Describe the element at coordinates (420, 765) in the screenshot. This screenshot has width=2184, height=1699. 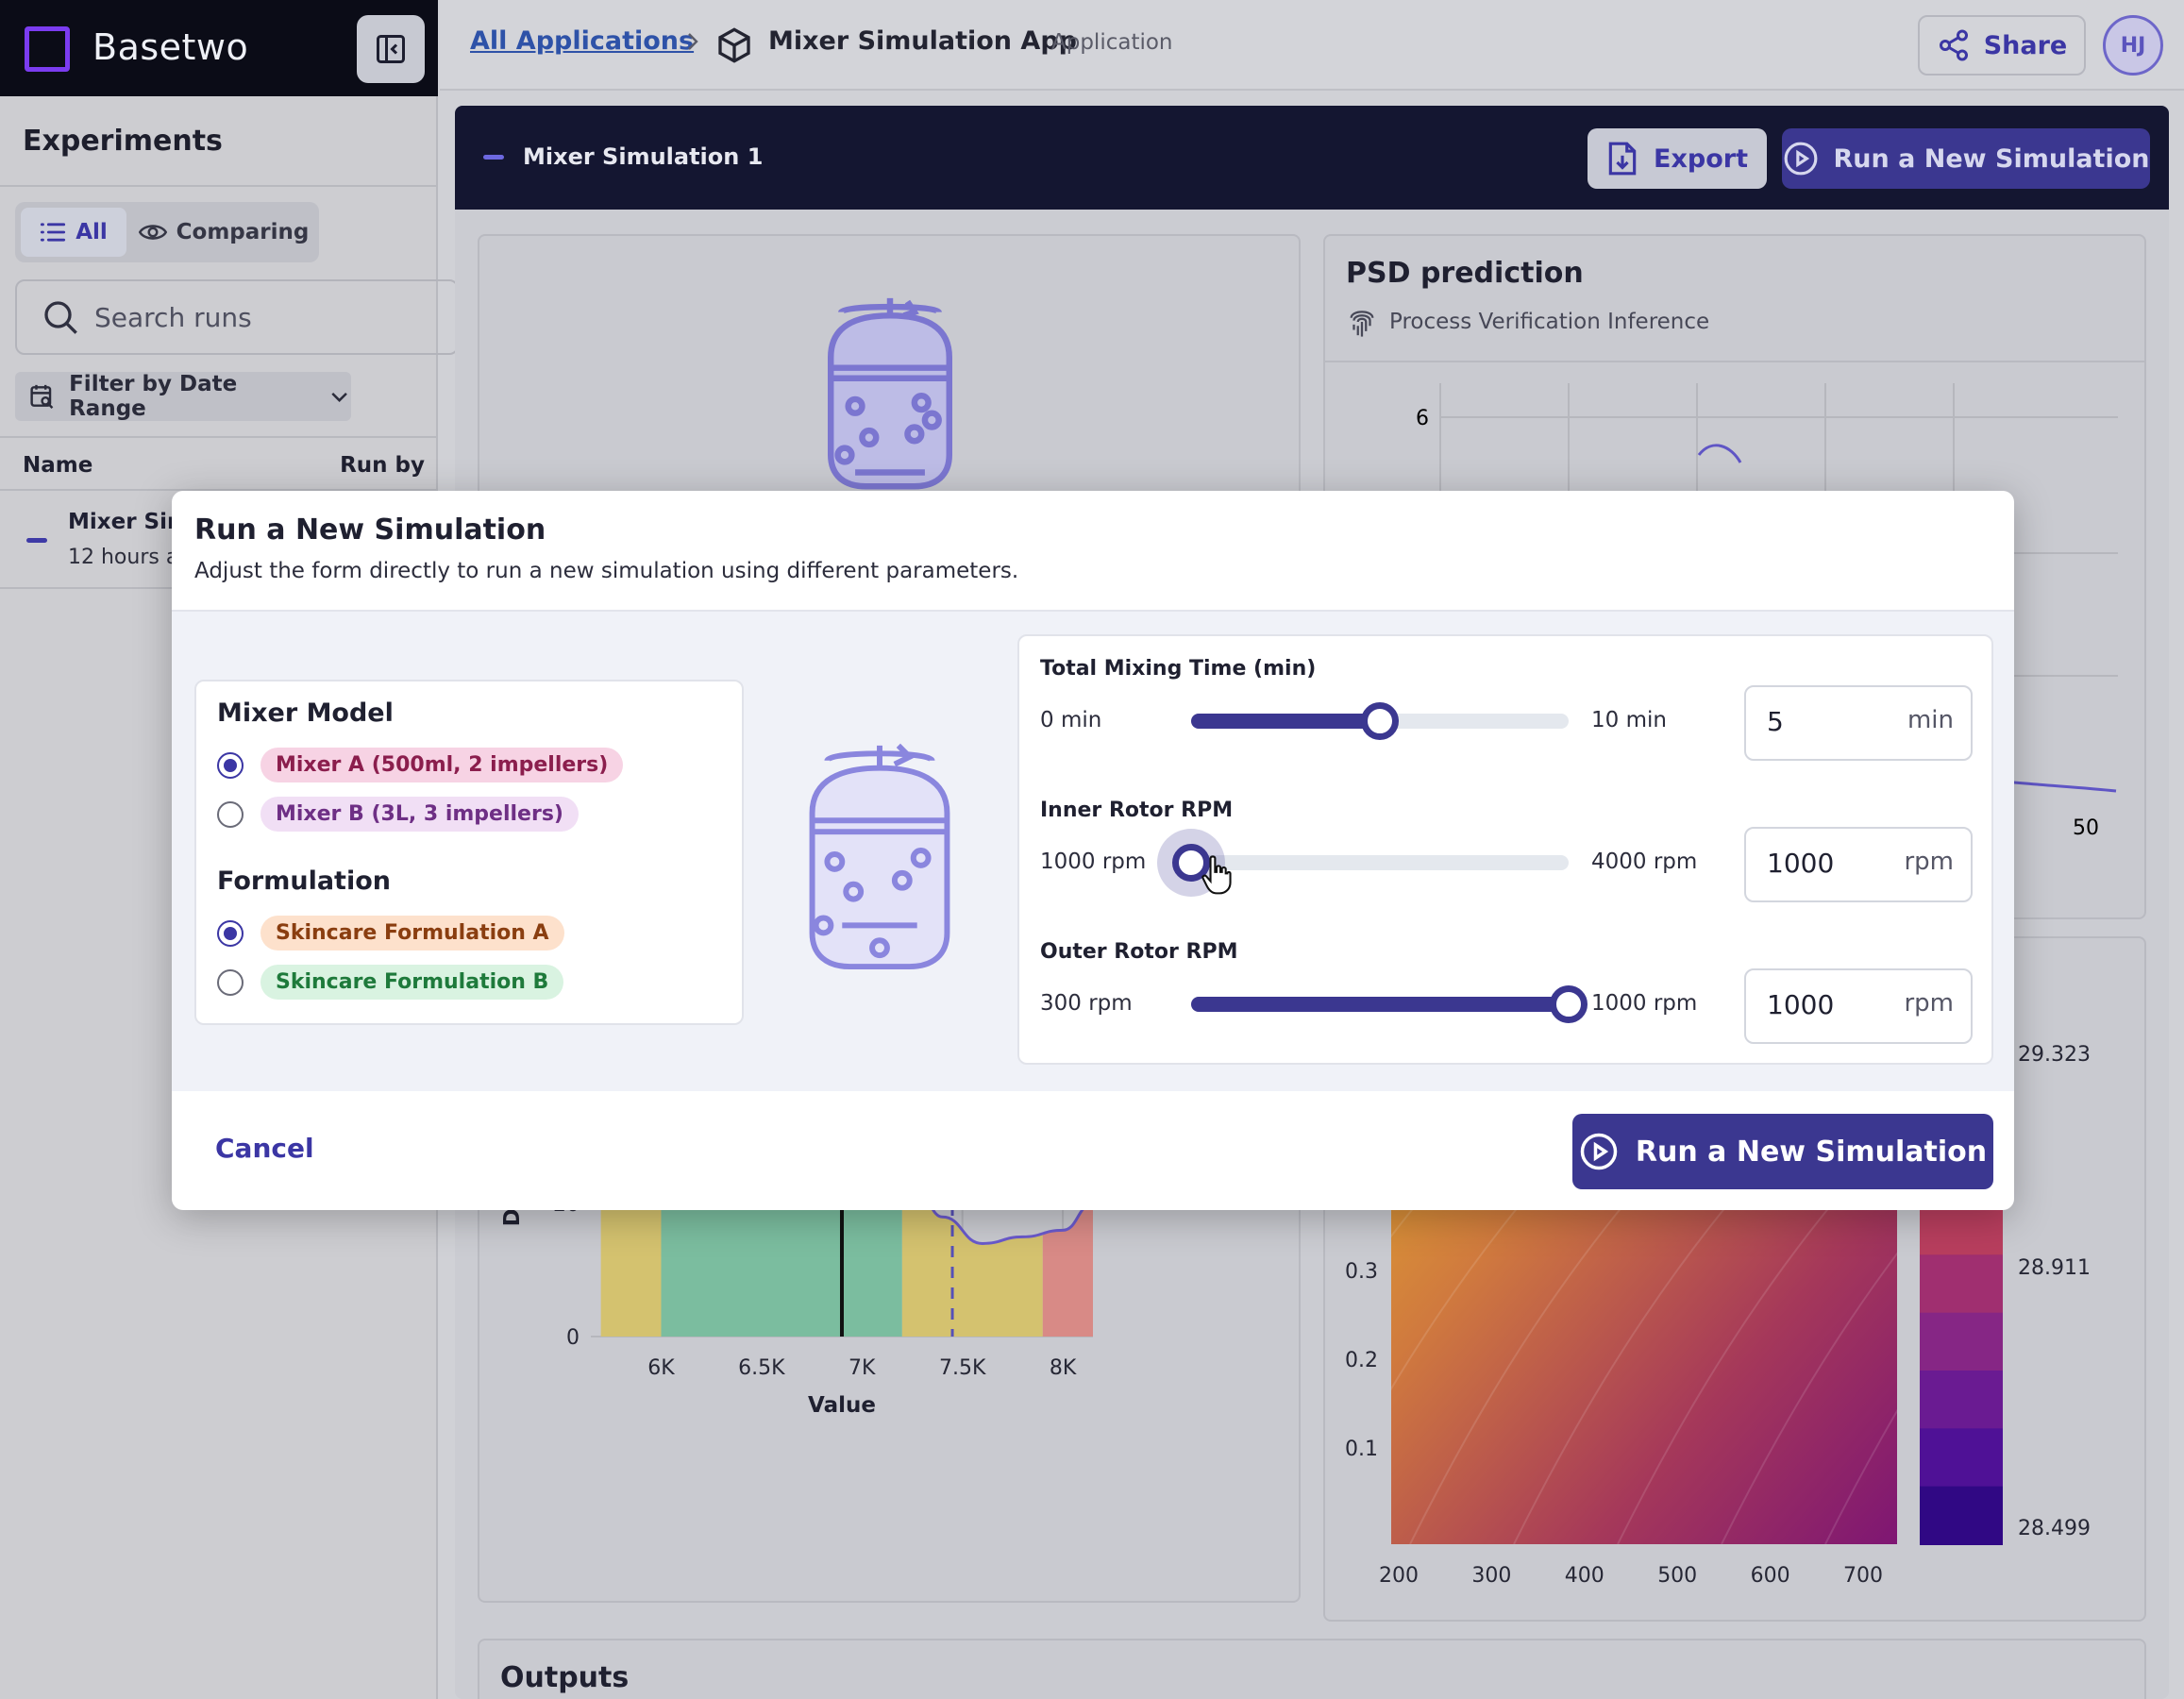
I see `mixer-option-a: Mixer A (500ml, 2 impellers)` at that location.